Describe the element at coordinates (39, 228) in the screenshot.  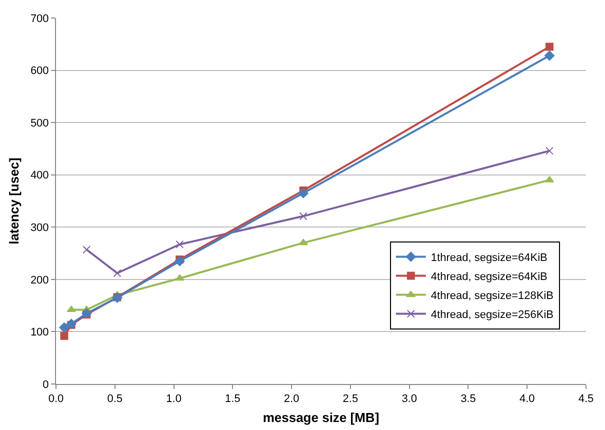
I see `y-tick-label: 300` at that location.